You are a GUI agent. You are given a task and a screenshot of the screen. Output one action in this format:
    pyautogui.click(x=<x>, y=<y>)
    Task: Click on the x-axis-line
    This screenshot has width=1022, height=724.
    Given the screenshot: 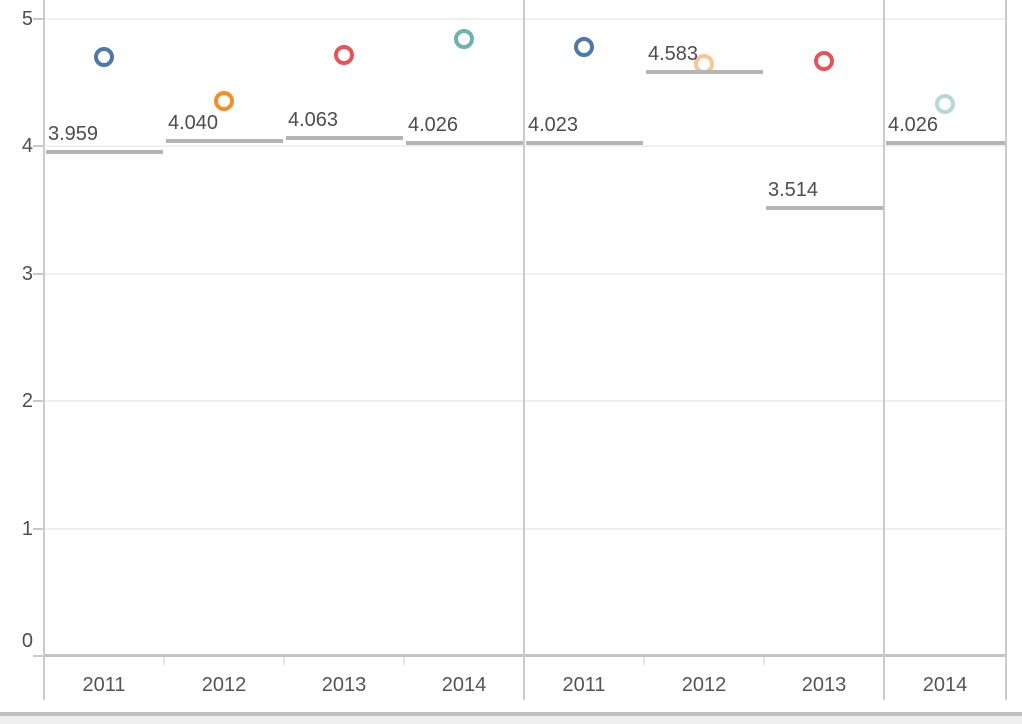 What is the action you would take?
    pyautogui.click(x=525, y=655)
    